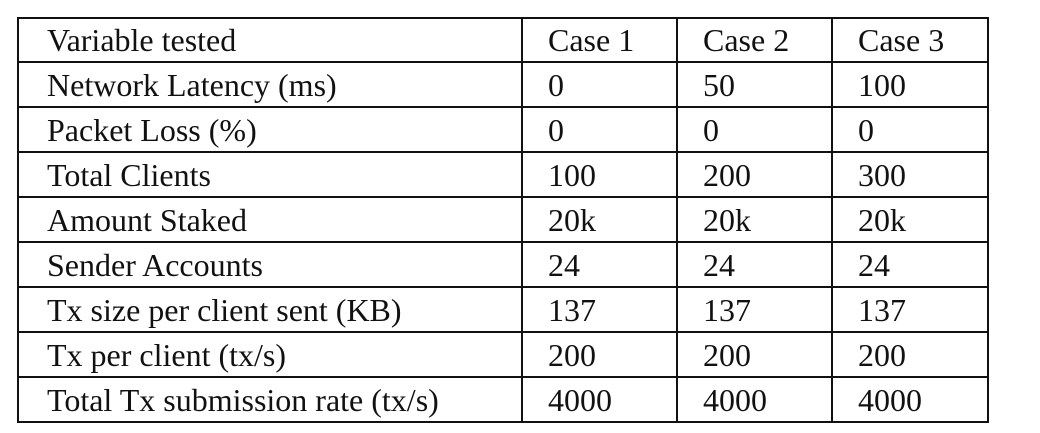 The image size is (1040, 433). What do you see at coordinates (270, 174) in the screenshot?
I see `row-label-cell: Total Clients` at bounding box center [270, 174].